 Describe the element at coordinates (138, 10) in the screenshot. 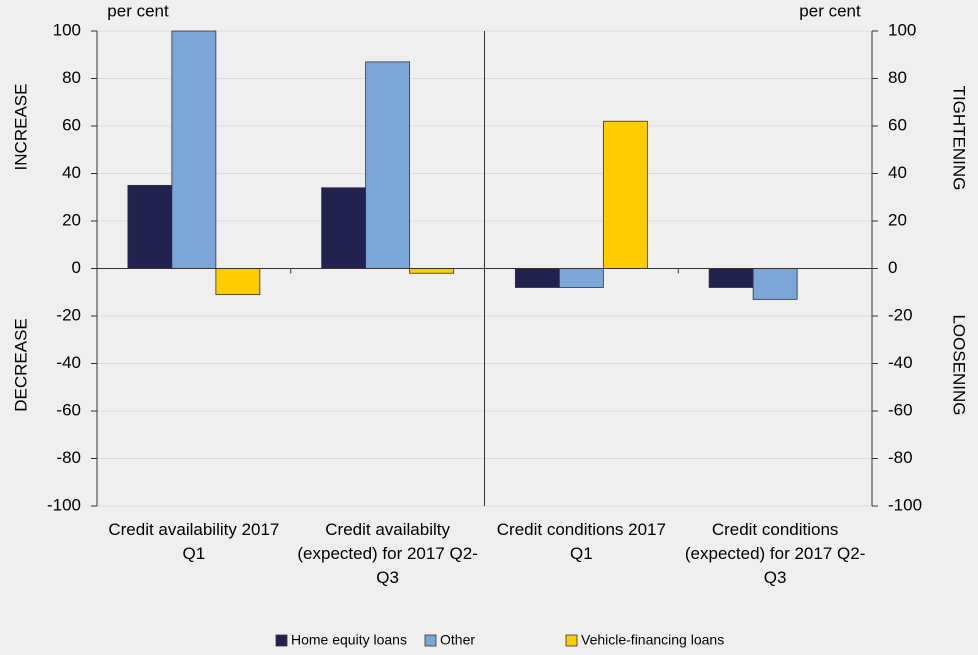

I see `y-axis-unit: per cent` at that location.